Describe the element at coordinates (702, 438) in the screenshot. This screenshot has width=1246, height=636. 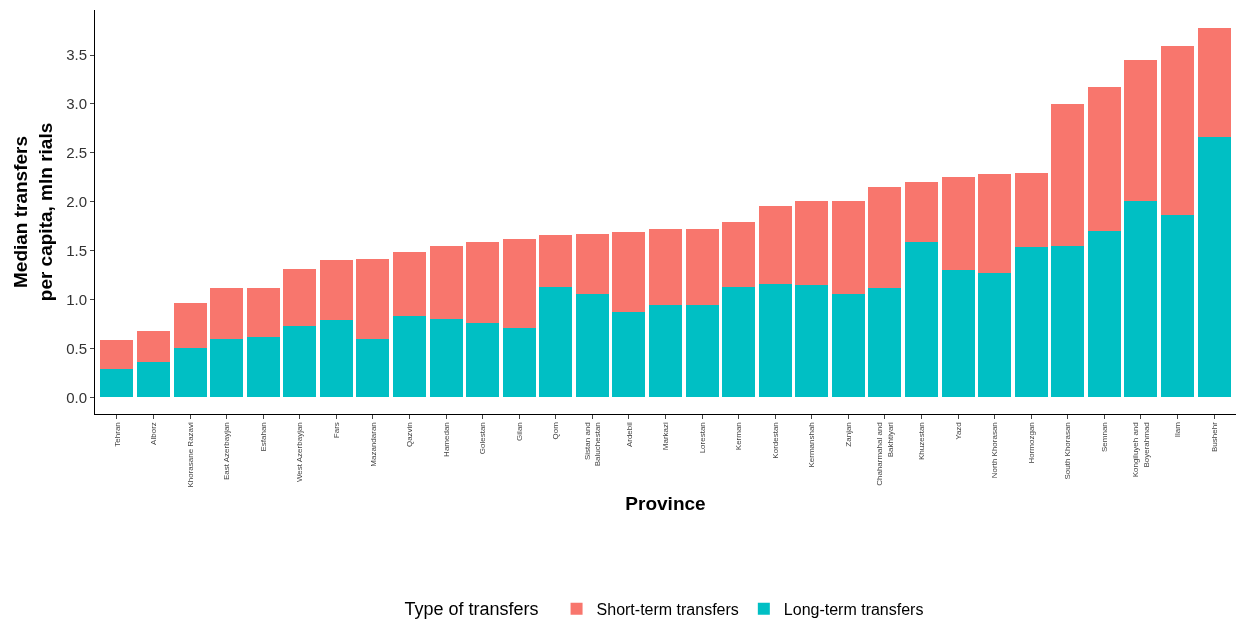
I see `x-tick-label: Lorestan` at that location.